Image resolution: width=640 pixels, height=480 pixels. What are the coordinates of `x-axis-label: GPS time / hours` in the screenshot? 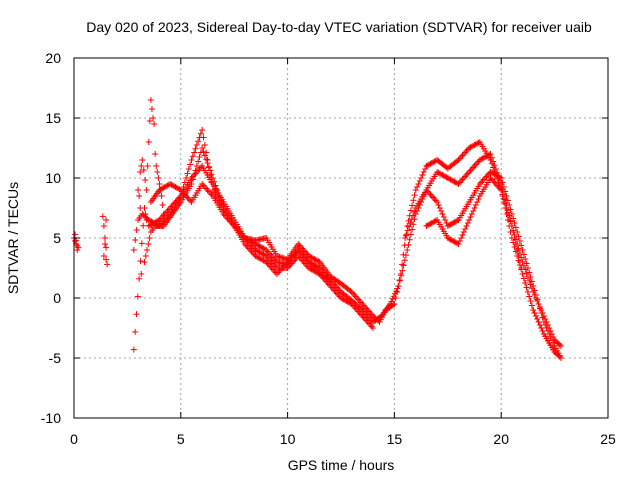 It's located at (341, 465).